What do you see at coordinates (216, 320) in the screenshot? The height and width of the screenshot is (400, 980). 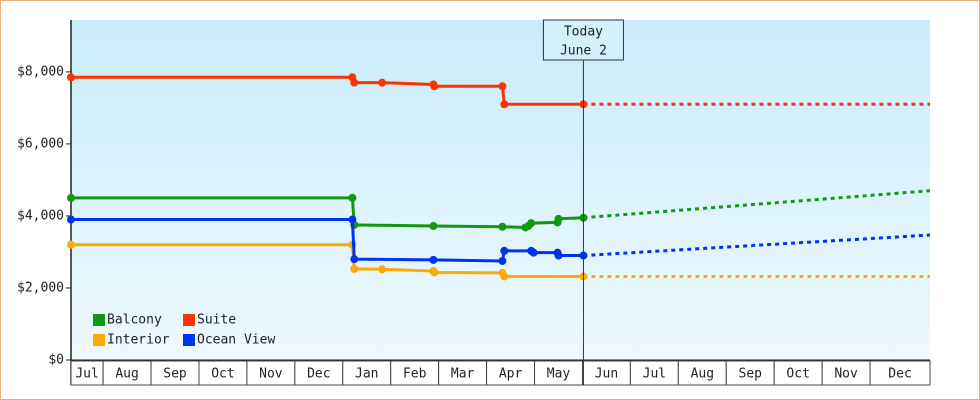 I see `legend-label: Suite` at bounding box center [216, 320].